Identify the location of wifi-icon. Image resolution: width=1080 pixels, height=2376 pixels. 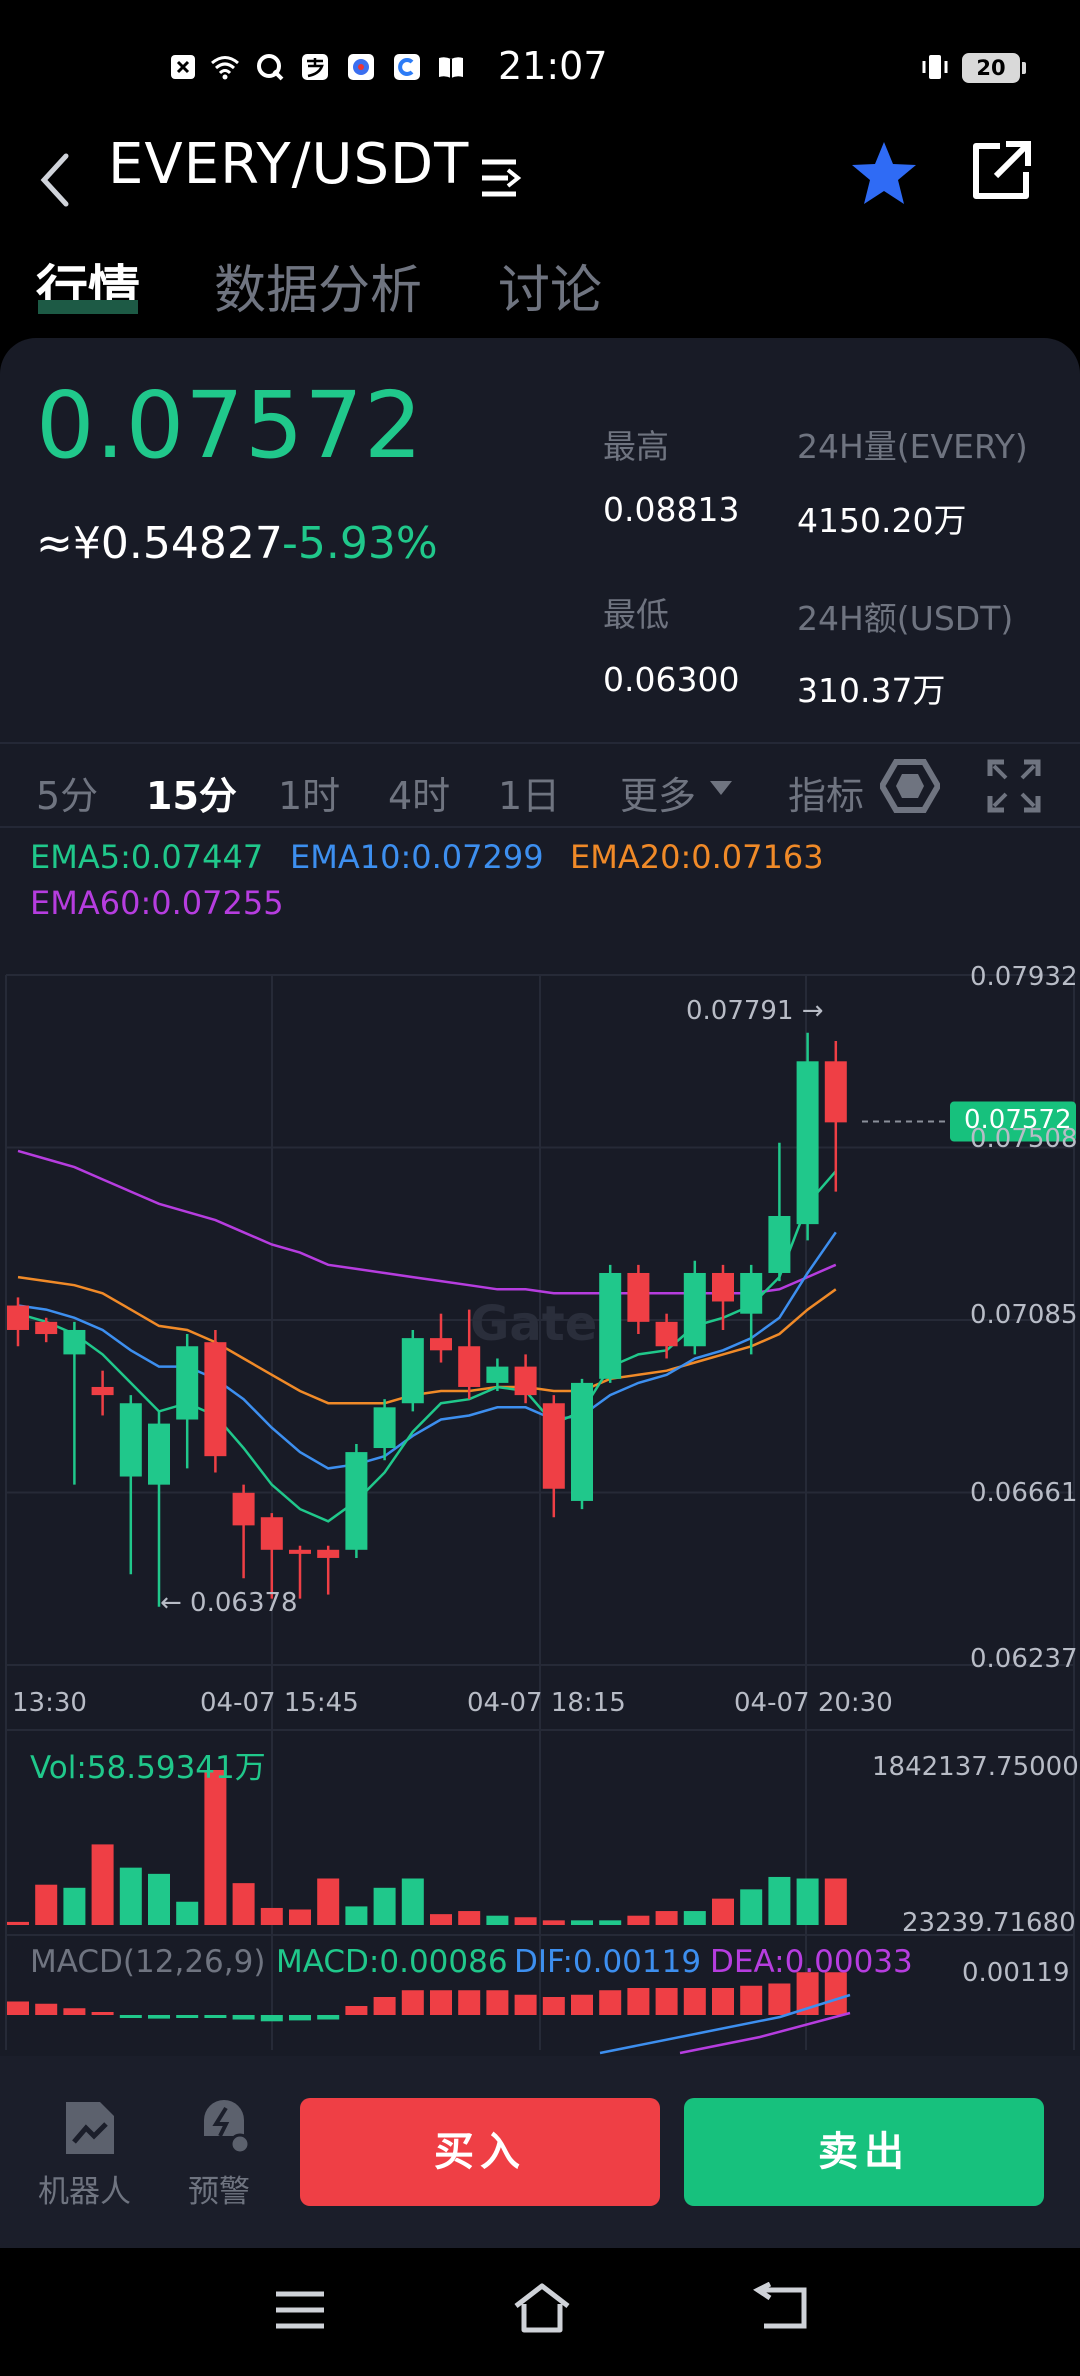
(225, 68).